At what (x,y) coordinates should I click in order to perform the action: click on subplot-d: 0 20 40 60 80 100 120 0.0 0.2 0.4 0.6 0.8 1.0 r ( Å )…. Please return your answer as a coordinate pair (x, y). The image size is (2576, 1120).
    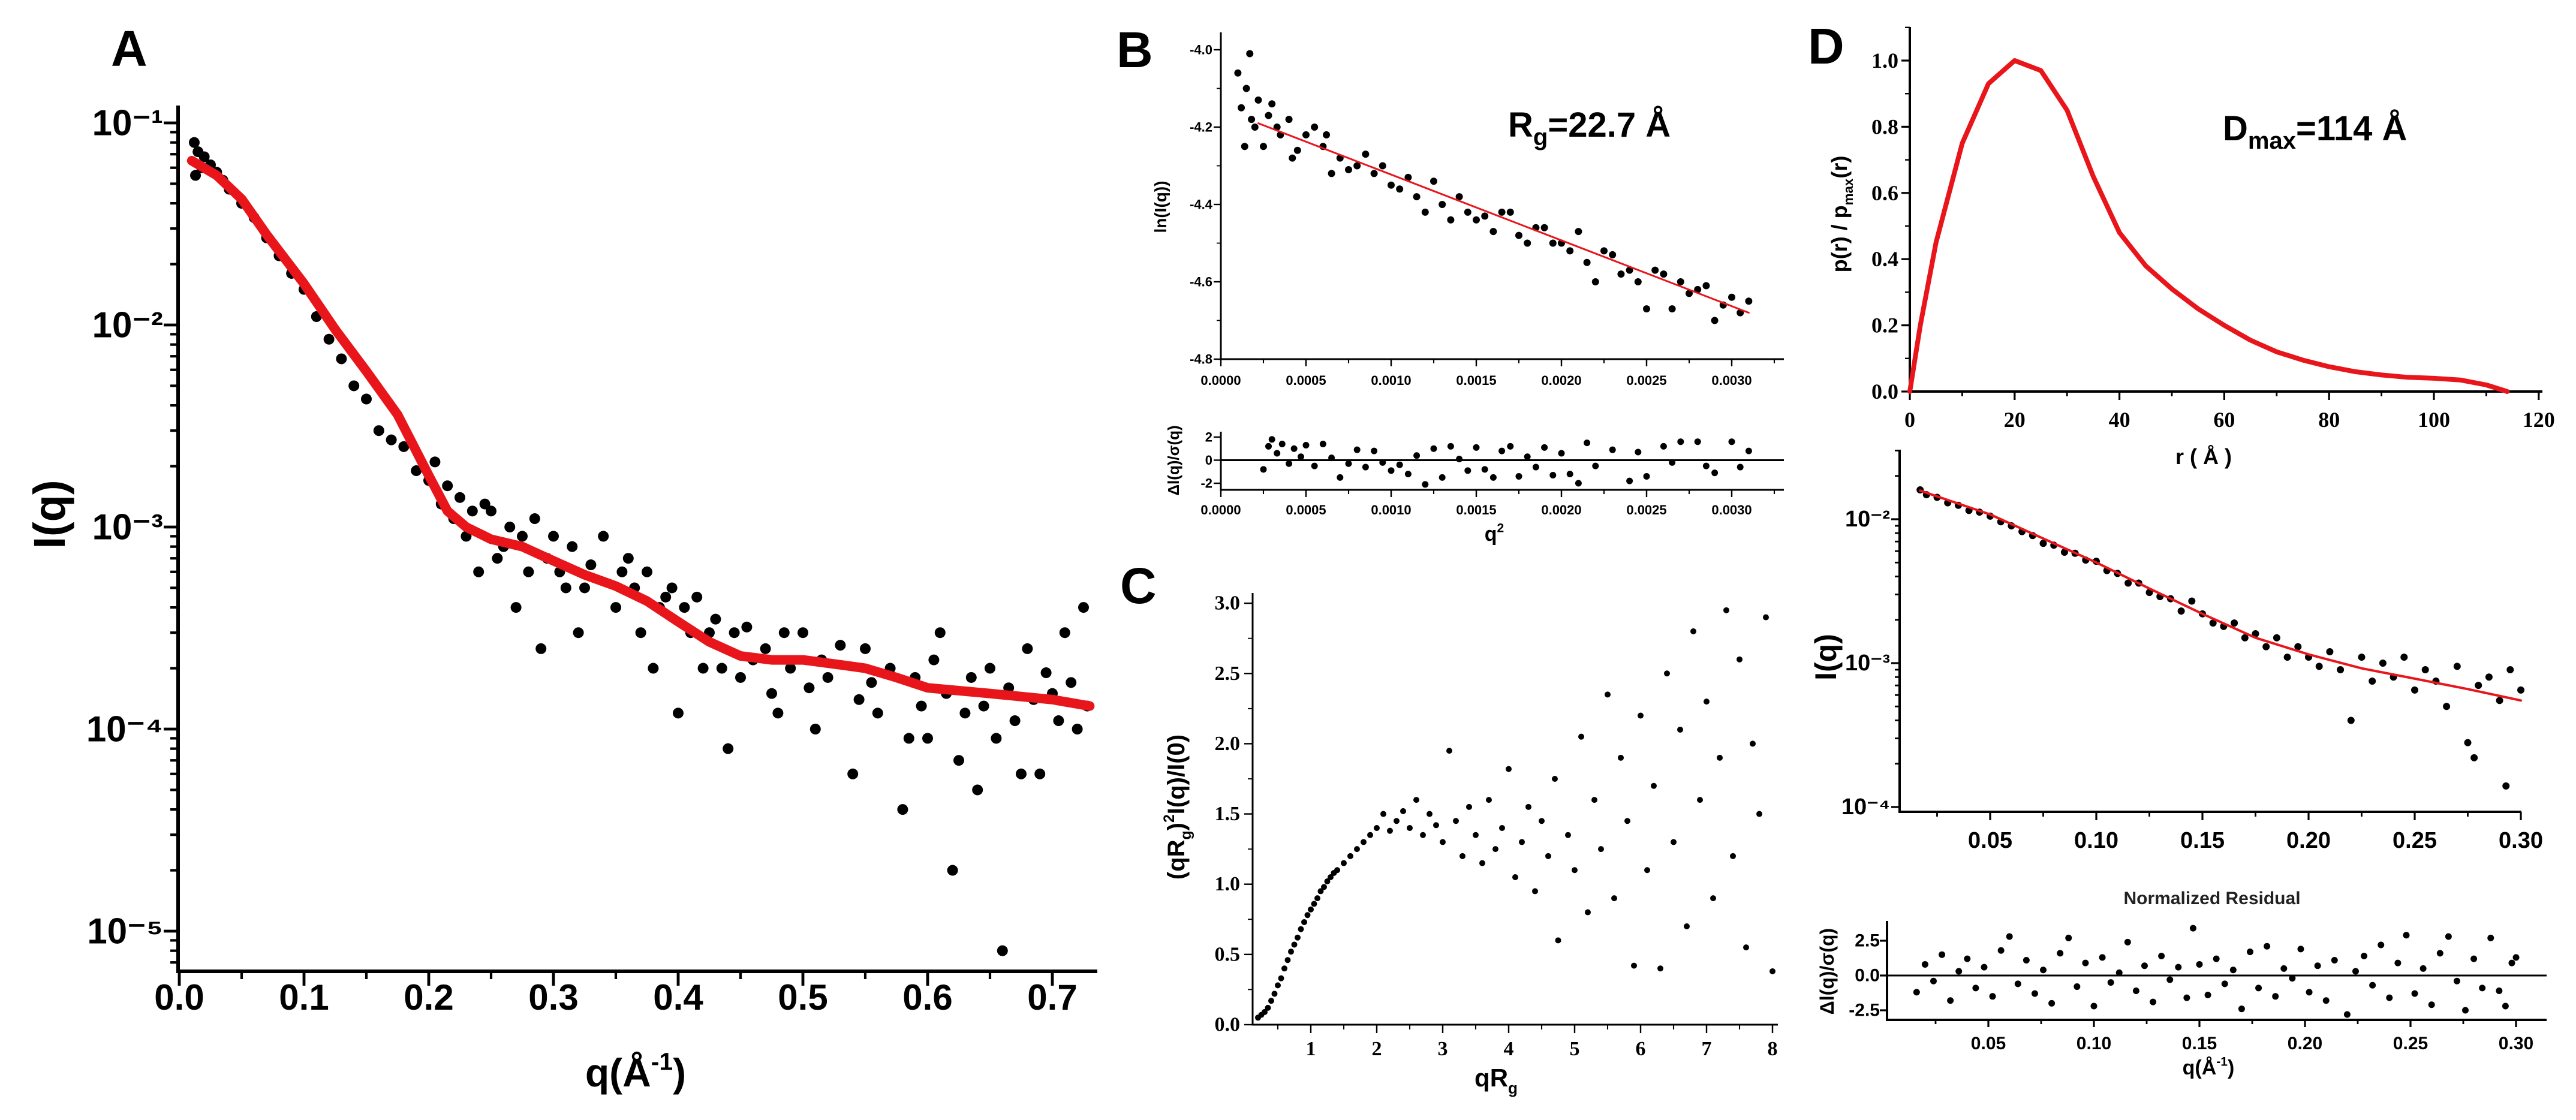
    Looking at the image, I should click on (2191, 247).